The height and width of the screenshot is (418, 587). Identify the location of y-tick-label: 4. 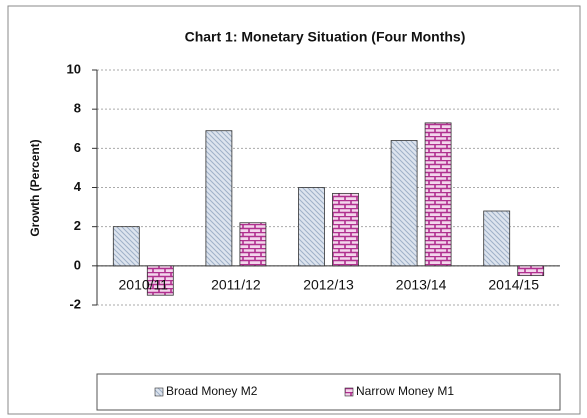
(78, 186).